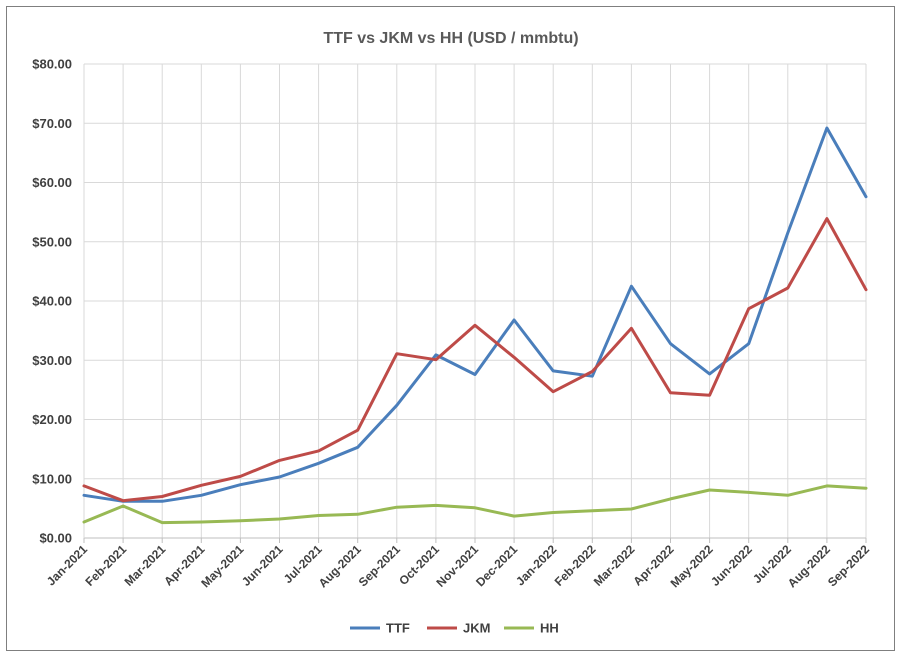 The width and height of the screenshot is (903, 659). What do you see at coordinates (145, 565) in the screenshot?
I see `x-tick-label: Mar-2021` at bounding box center [145, 565].